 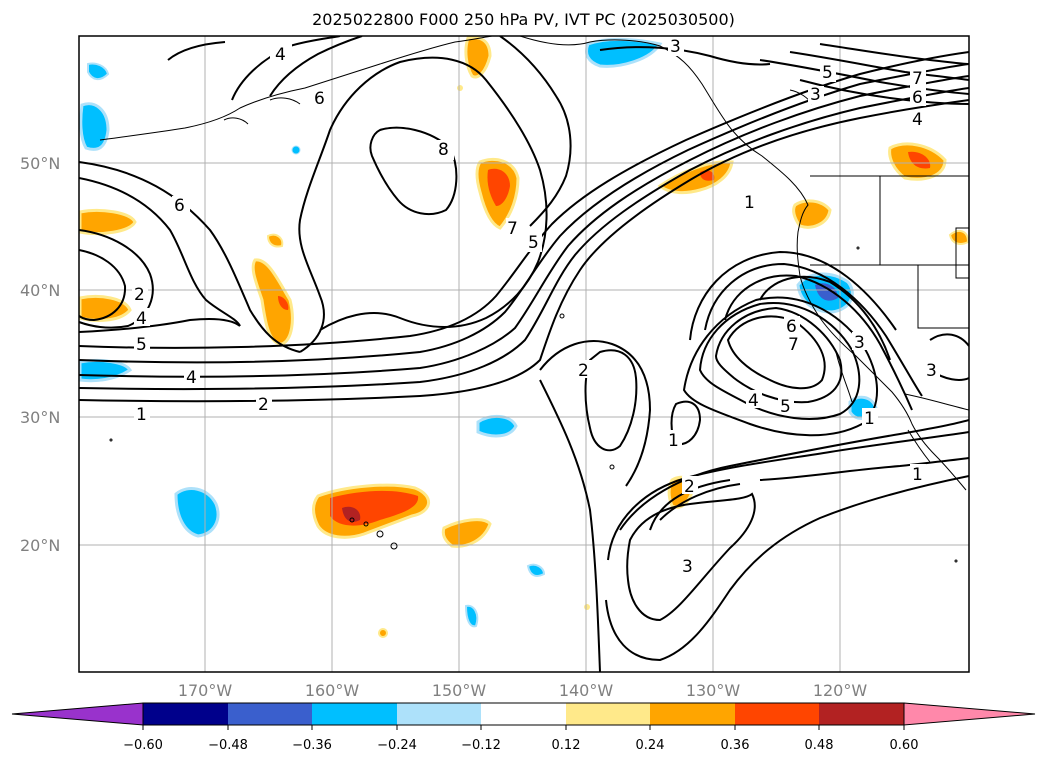 What do you see at coordinates (586, 690) in the screenshot?
I see `lon-label: 140°W` at bounding box center [586, 690].